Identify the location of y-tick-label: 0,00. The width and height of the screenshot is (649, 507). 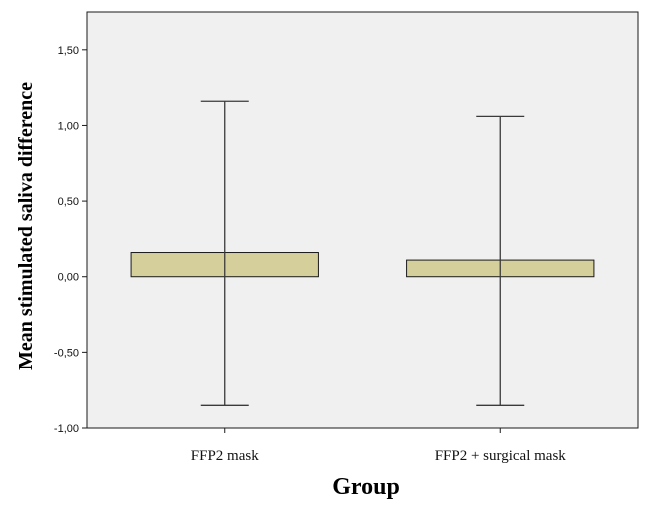
(68, 278).